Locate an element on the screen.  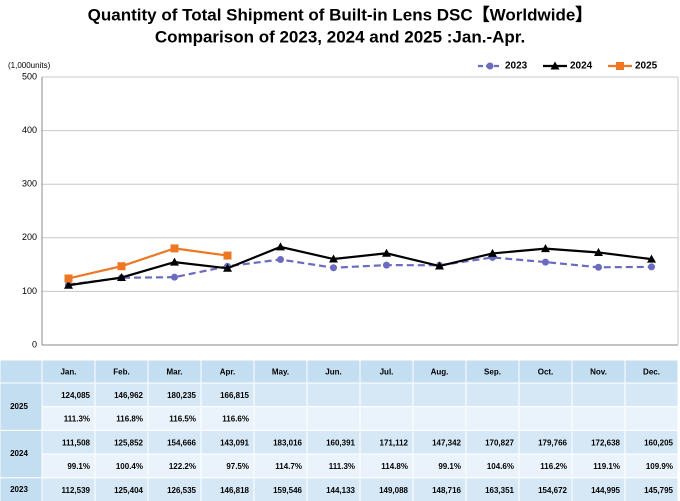
table-header: Aug. is located at coordinates (440, 372).